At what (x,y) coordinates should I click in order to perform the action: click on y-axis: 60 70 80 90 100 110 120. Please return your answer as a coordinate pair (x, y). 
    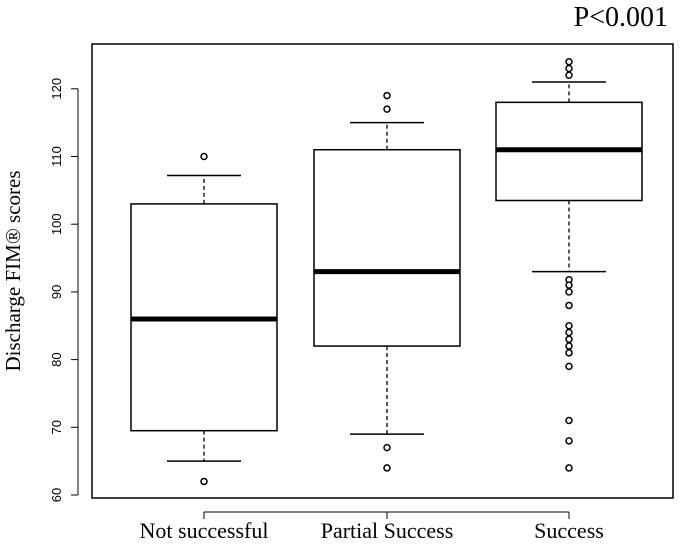
    Looking at the image, I should click on (64, 290).